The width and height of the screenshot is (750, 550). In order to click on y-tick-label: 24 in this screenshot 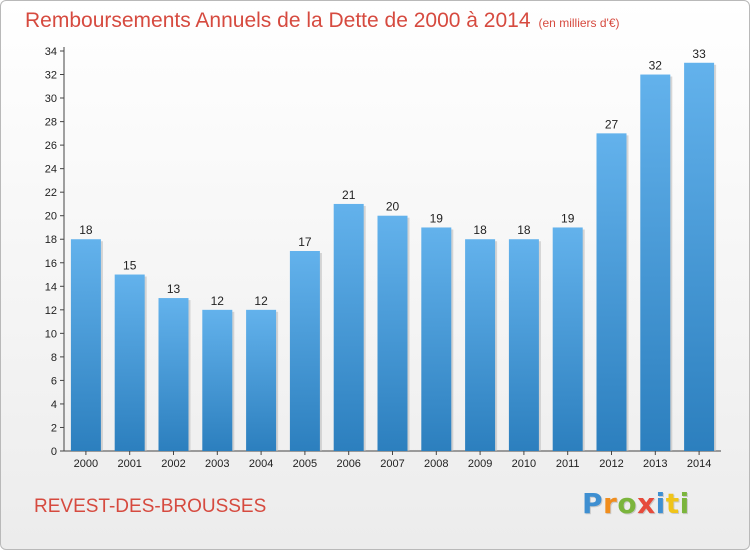, I will do `click(51, 170)`.